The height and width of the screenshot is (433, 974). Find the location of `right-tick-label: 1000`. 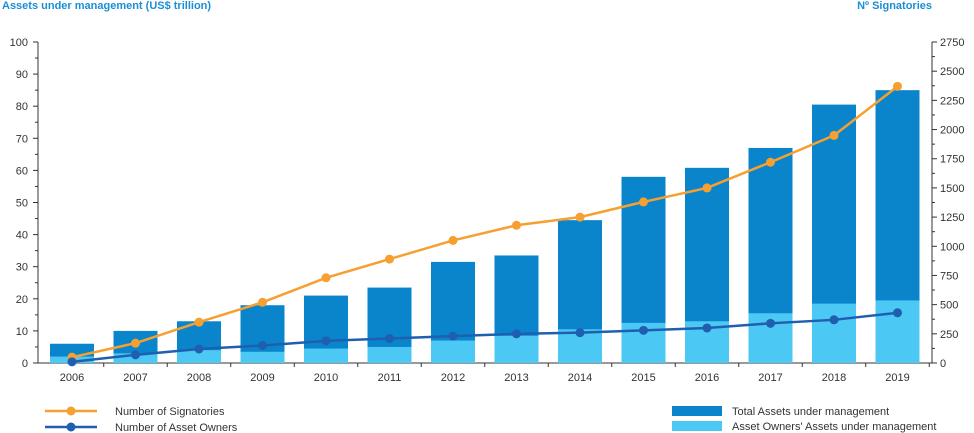

right-tick-label: 1000 is located at coordinates (952, 247).